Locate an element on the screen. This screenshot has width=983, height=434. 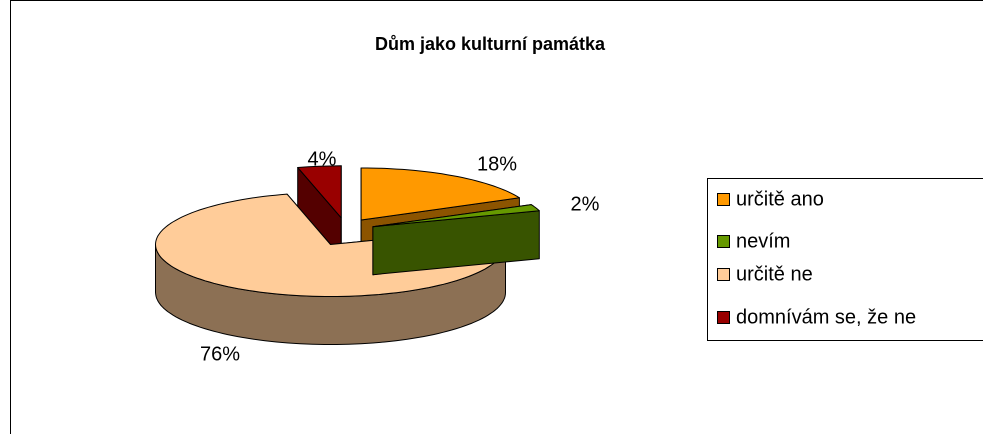
legend-label: určitě ano is located at coordinates (780, 199).